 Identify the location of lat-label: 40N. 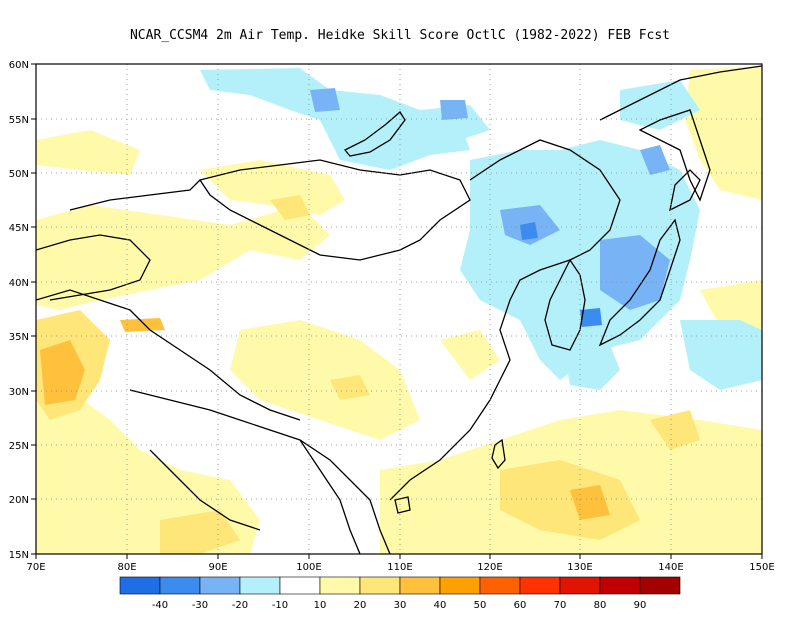
(19, 283).